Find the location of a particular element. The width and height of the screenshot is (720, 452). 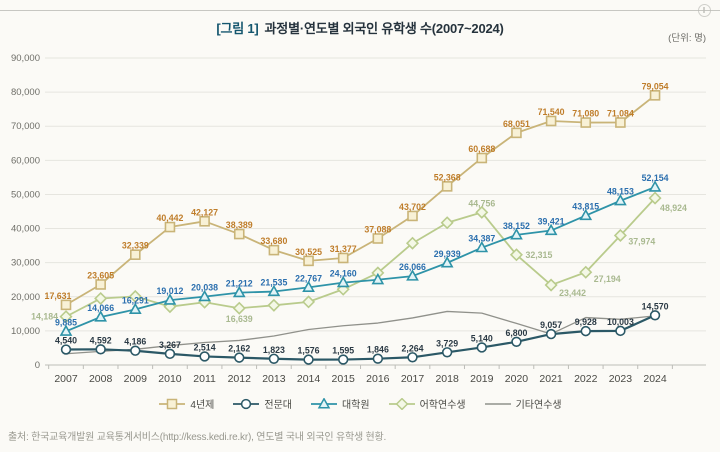

data-label: 16,291 is located at coordinates (135, 300).